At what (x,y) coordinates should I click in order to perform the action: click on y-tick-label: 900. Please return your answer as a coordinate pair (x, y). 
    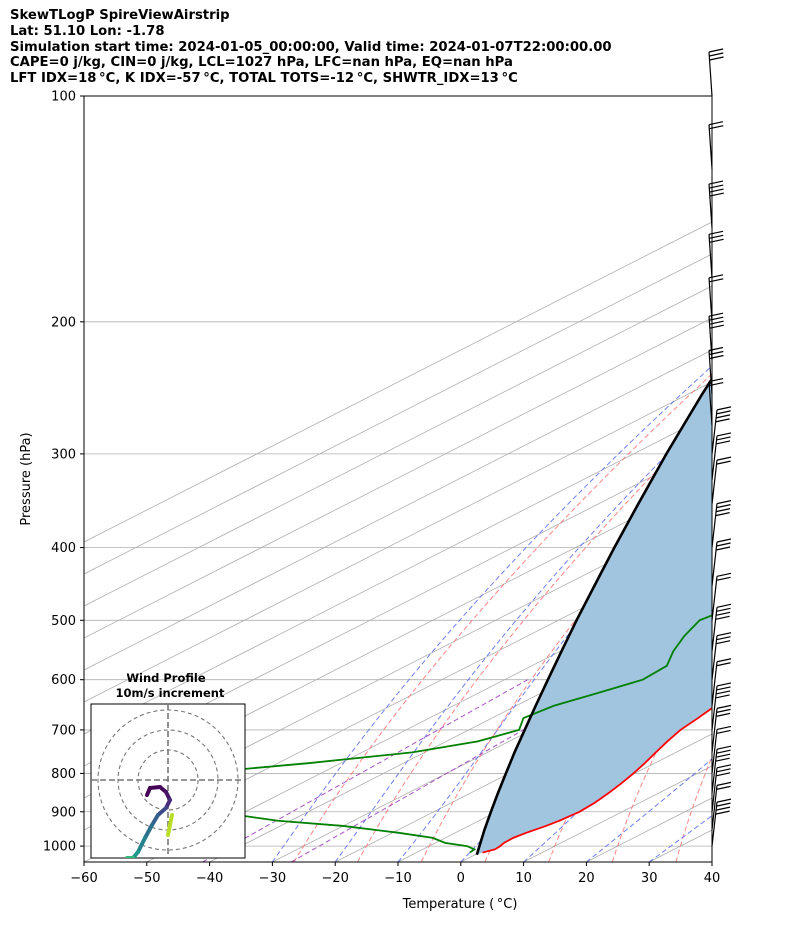
    Looking at the image, I should click on (63, 812).